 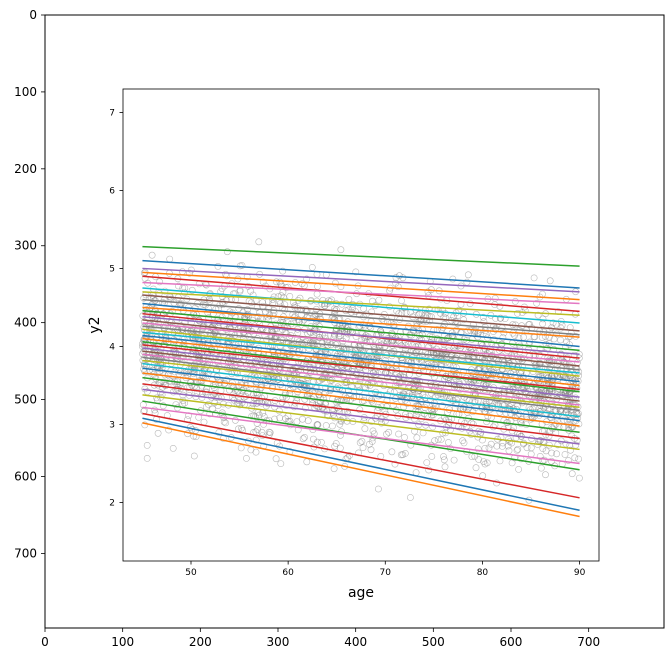 What do you see at coordinates (25, 323) in the screenshot?
I see `outer-y-tick-label: 400` at bounding box center [25, 323].